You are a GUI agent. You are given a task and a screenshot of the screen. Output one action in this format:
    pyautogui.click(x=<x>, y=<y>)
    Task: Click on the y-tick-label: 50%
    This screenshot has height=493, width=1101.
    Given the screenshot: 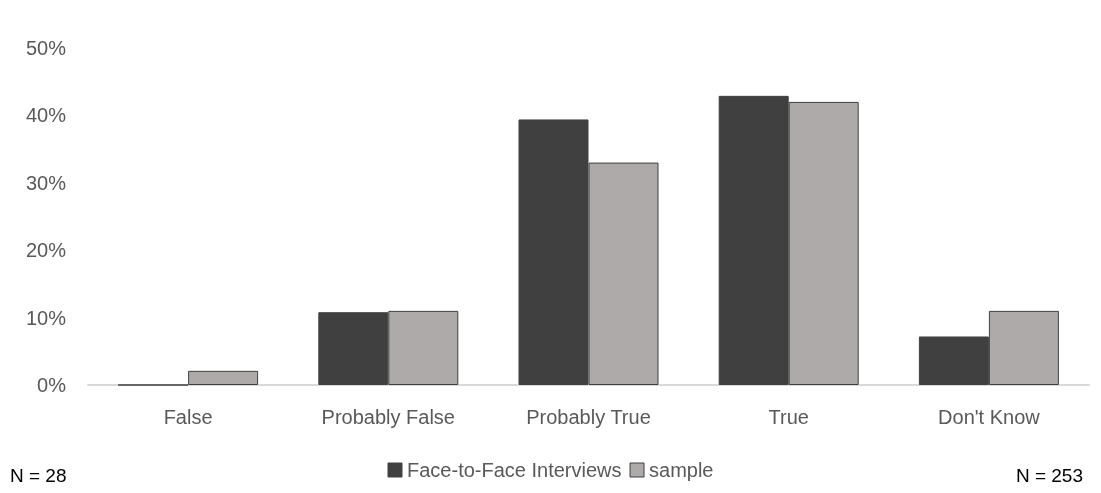 What is the action you would take?
    pyautogui.click(x=46, y=48)
    